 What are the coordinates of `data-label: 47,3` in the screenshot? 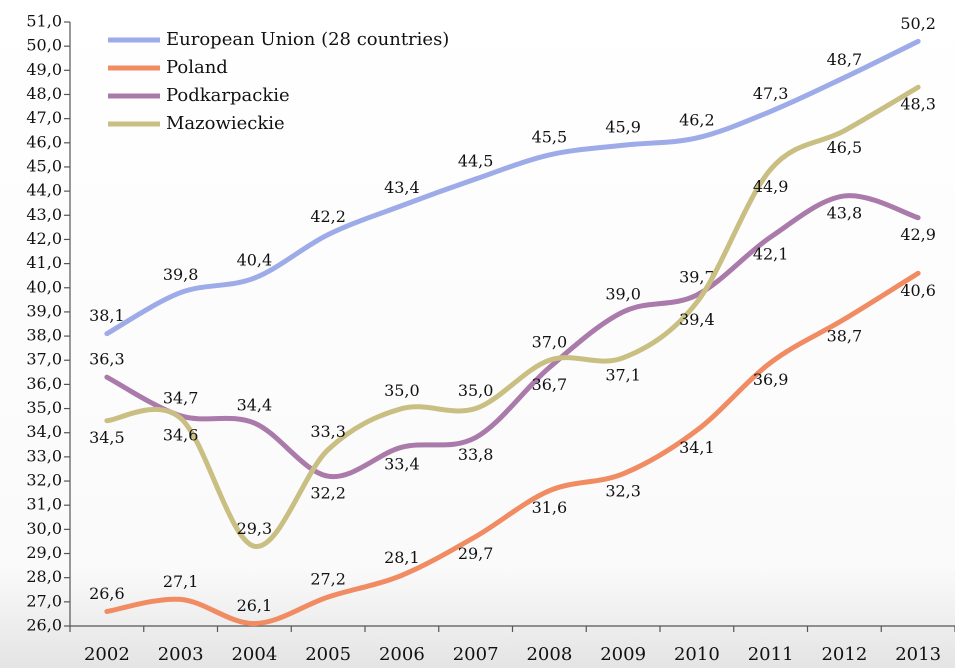 It's located at (771, 93).